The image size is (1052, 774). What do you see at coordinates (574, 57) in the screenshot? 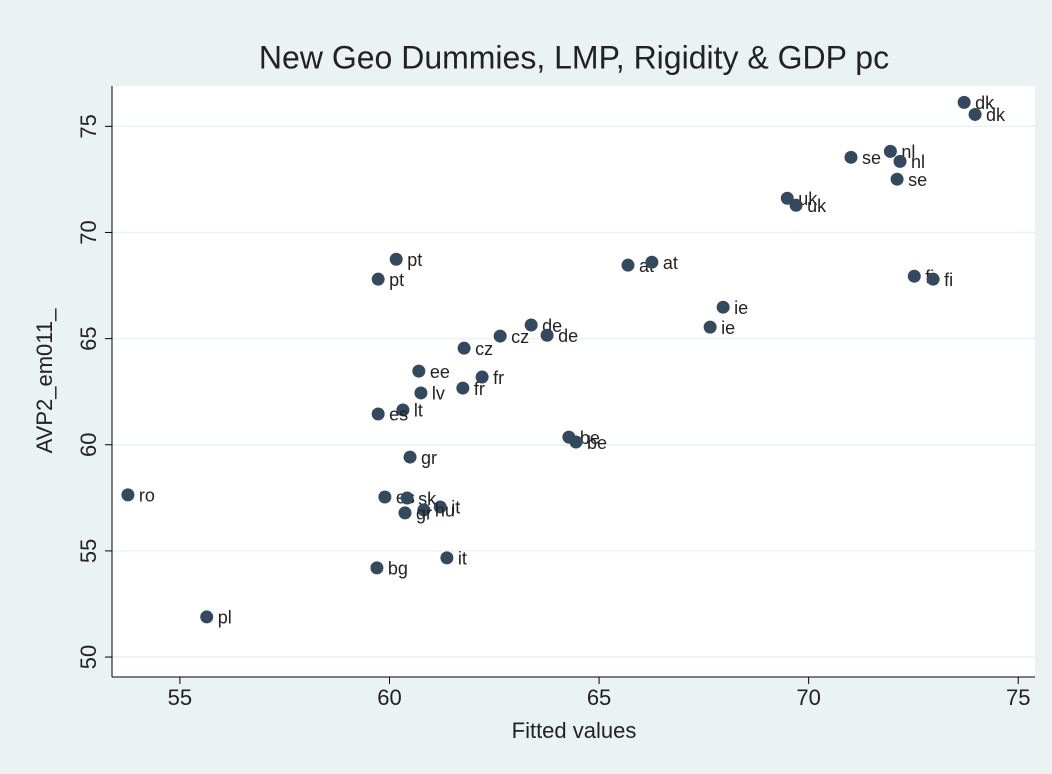
I see `chart-title: New Geo Dummies, LMP, Rigidity & GDP pc` at bounding box center [574, 57].